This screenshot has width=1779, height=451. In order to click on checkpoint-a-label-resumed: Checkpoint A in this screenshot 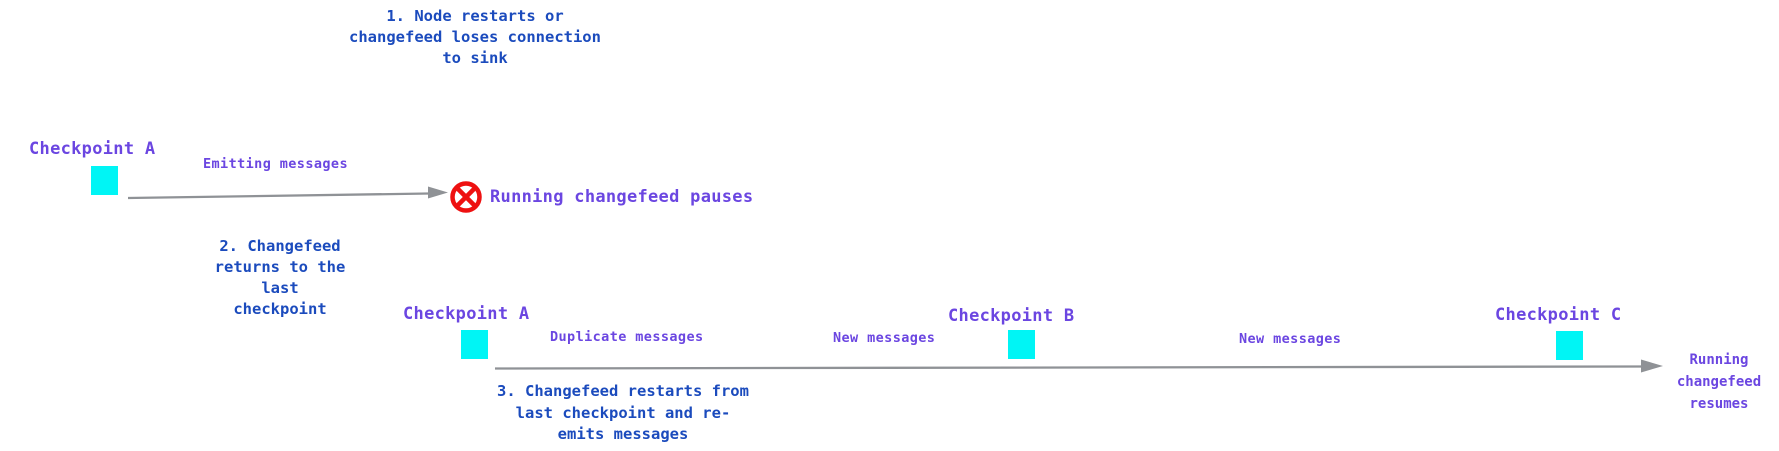, I will do `click(466, 314)`.